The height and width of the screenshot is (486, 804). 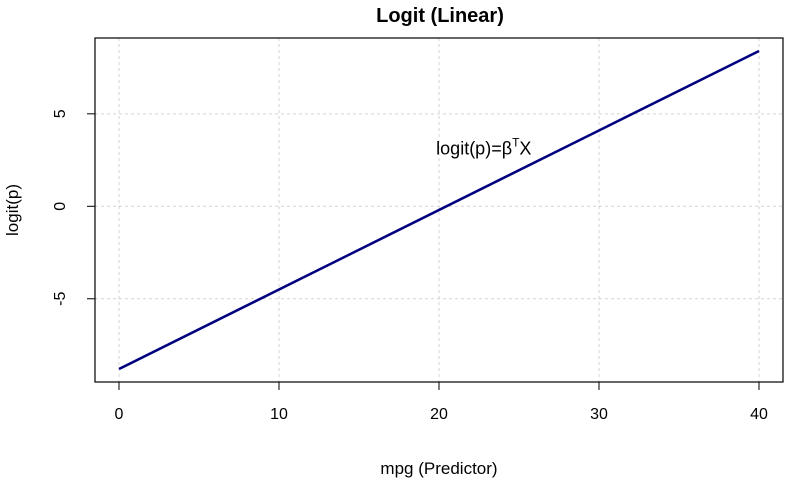 I want to click on y-tick-label: 5, so click(x=60, y=113).